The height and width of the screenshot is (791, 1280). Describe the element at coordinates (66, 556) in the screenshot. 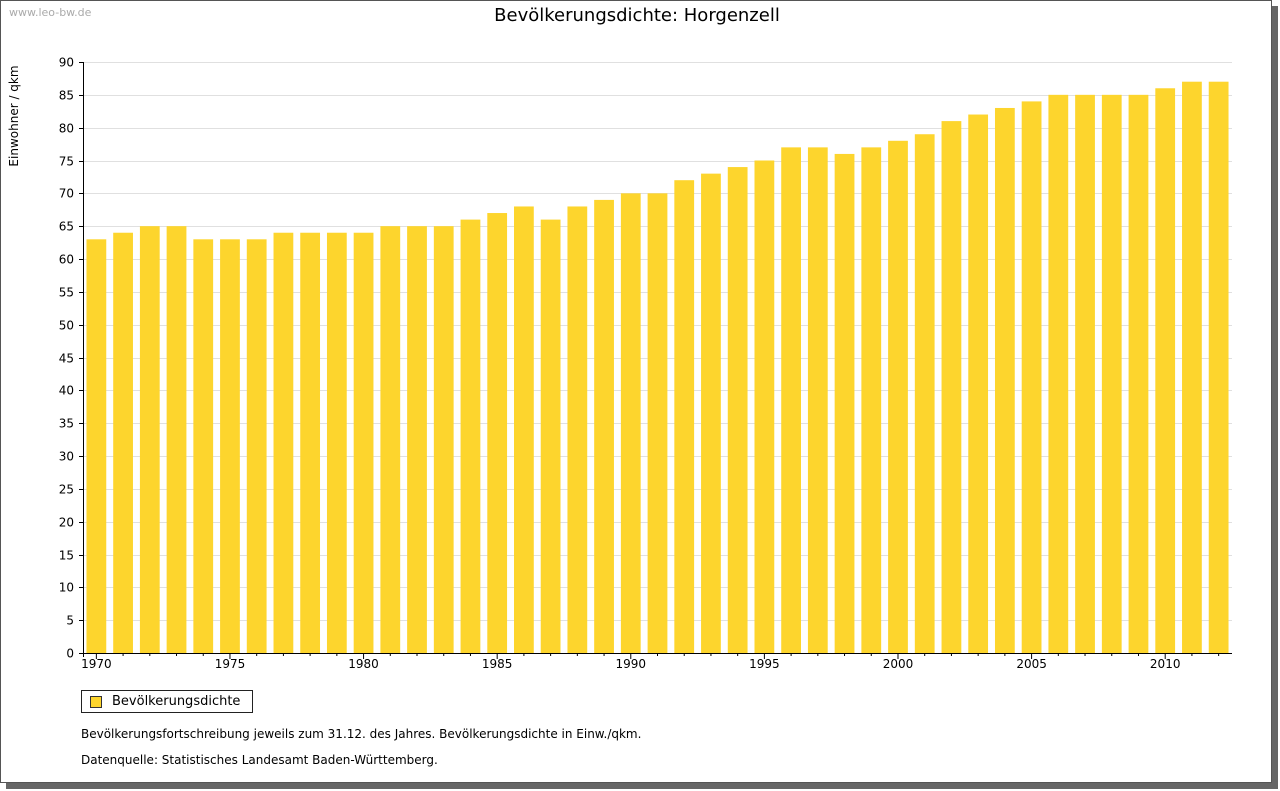

I see `y-tick-label: 15` at that location.